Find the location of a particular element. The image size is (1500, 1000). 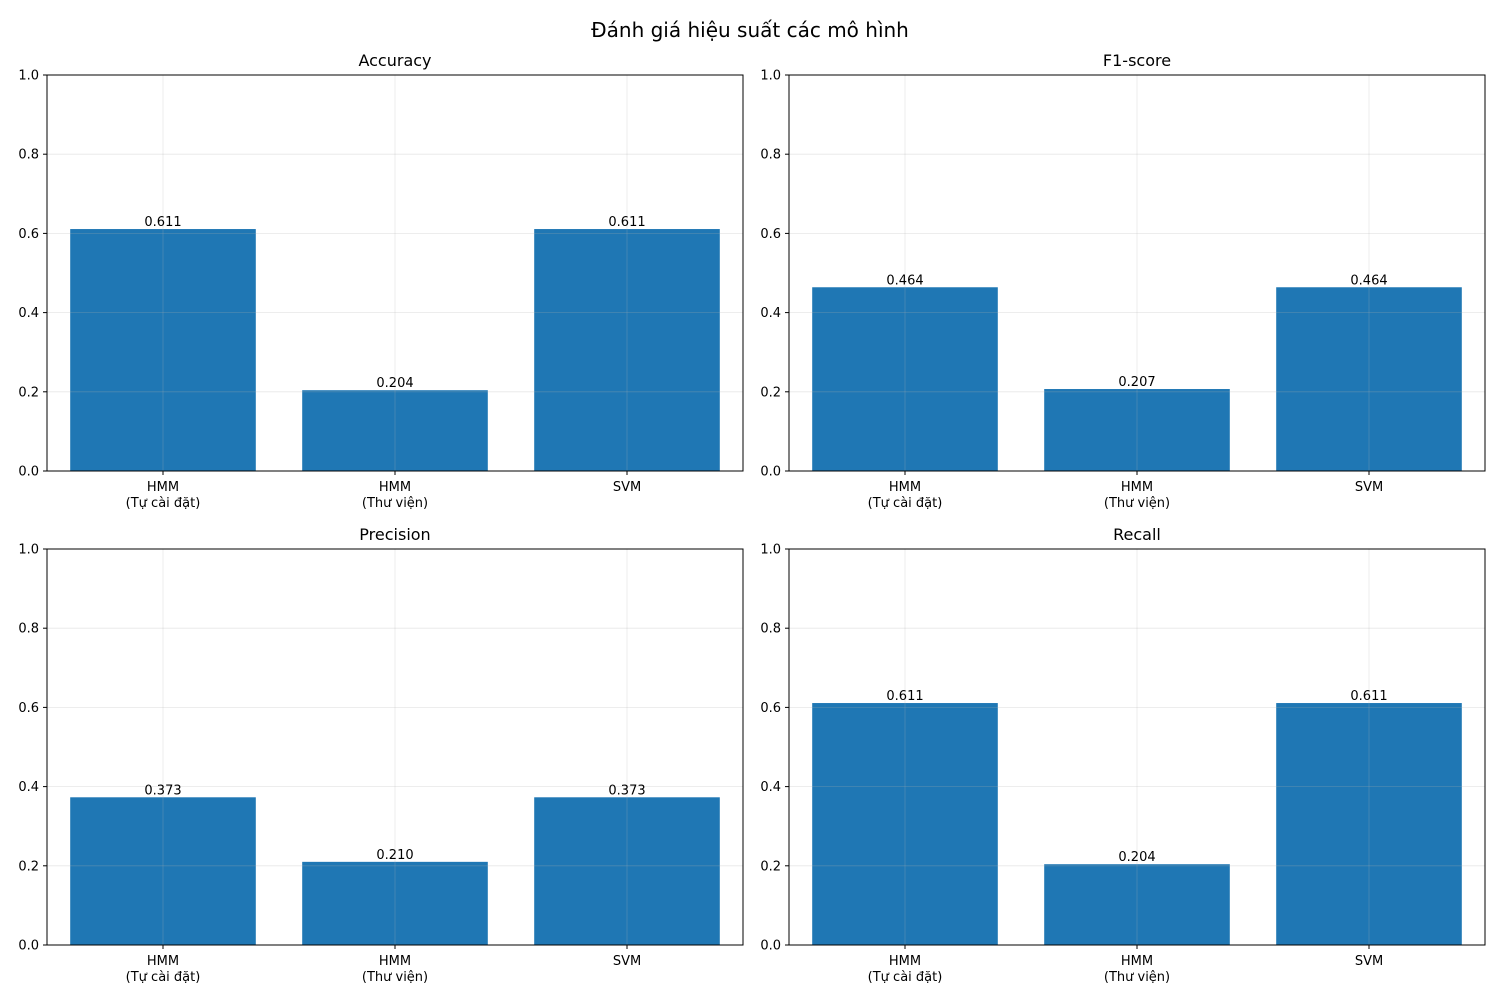

subplot-title: Precision is located at coordinates (394, 534).